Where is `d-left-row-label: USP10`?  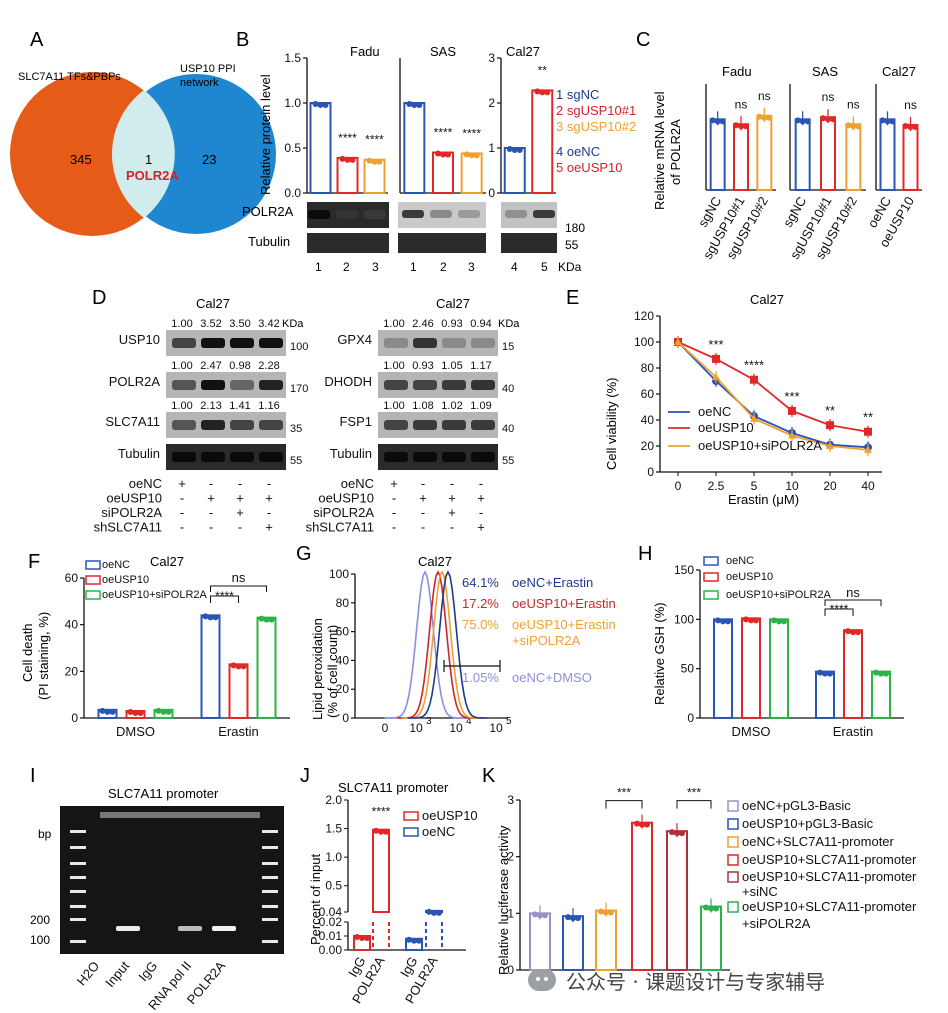 d-left-row-label: USP10 is located at coordinates (139, 339).